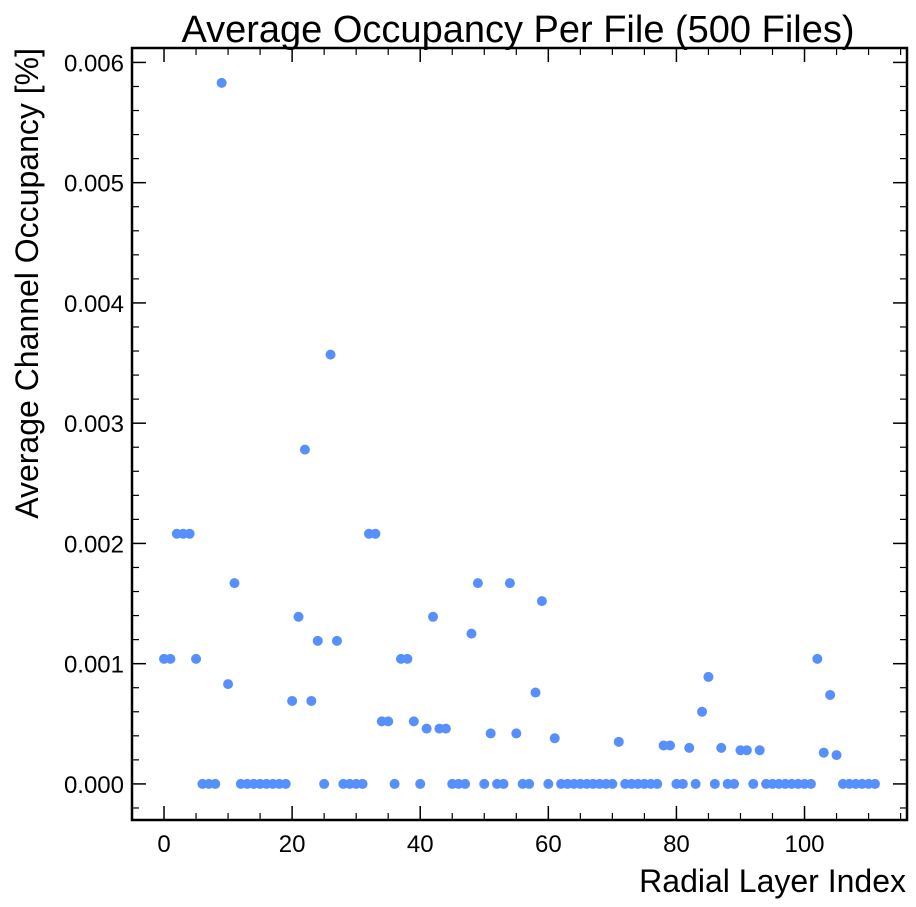  What do you see at coordinates (804, 844) in the screenshot?
I see `x-tick-label: 100` at bounding box center [804, 844].